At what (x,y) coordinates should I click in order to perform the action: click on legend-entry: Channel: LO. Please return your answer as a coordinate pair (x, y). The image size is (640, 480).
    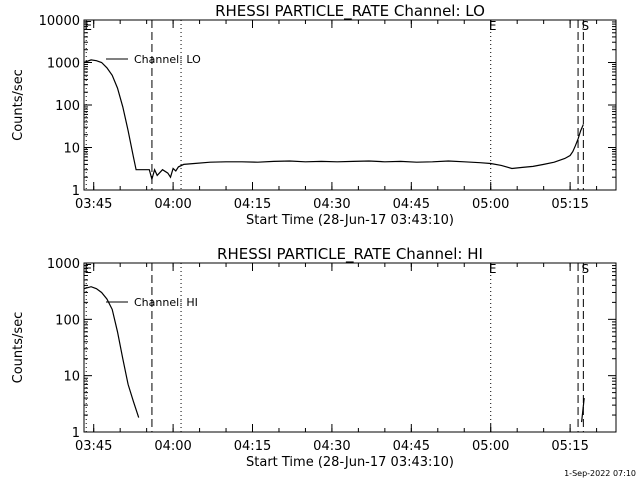
    Looking at the image, I should click on (167, 59).